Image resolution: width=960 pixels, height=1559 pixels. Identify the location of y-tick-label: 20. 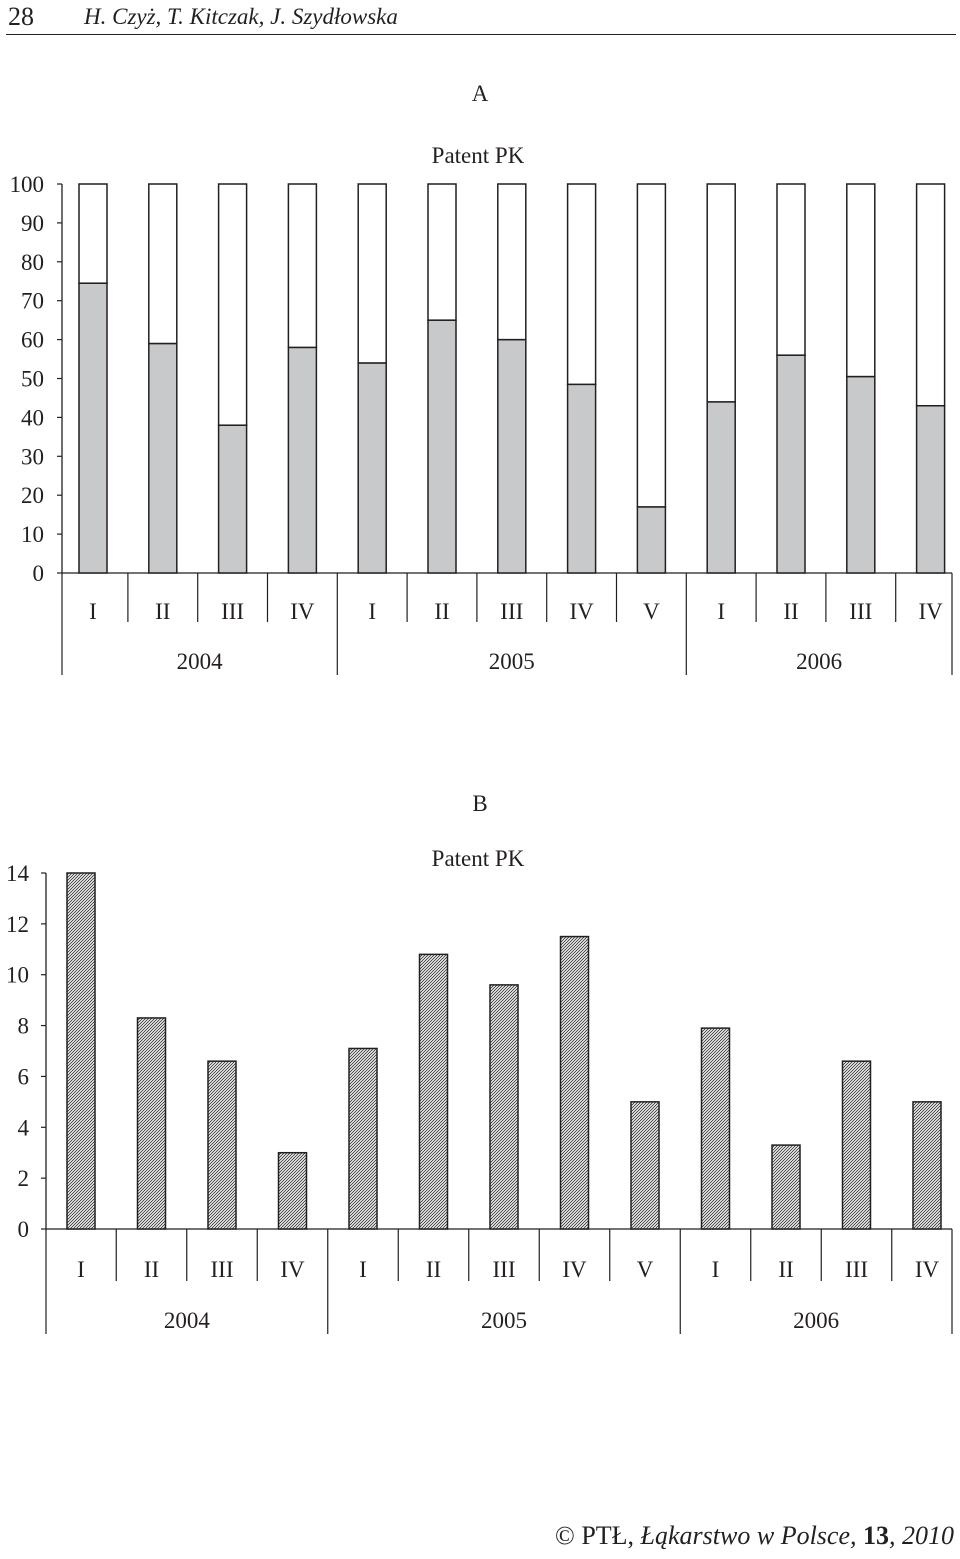
(32, 495).